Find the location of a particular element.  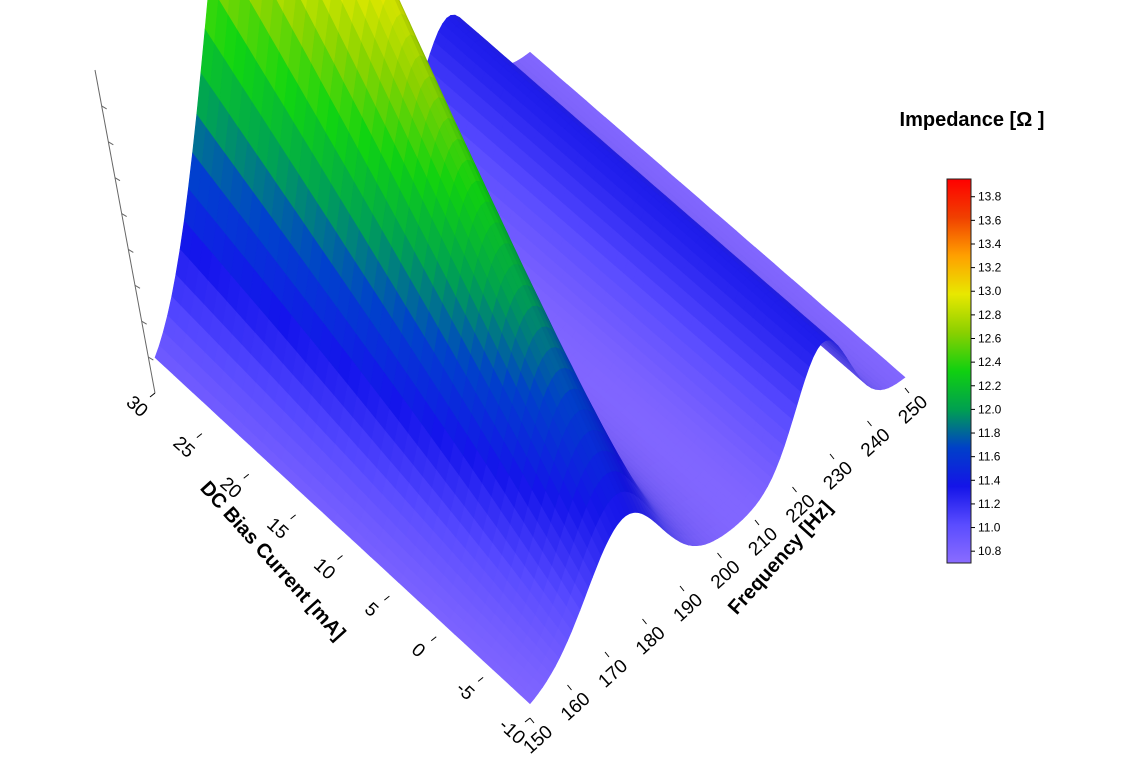

z-axis-line is located at coordinates (125, 231).